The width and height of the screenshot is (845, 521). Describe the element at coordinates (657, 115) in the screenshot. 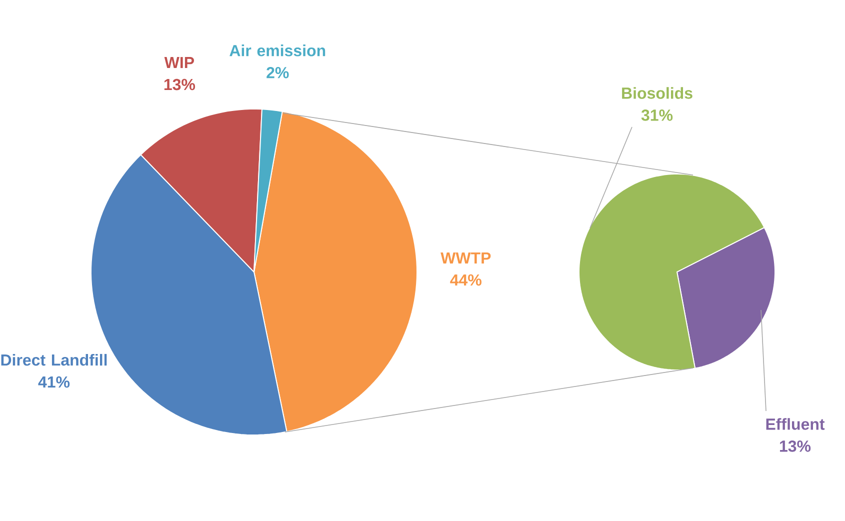

I see `data-label: 31%` at that location.